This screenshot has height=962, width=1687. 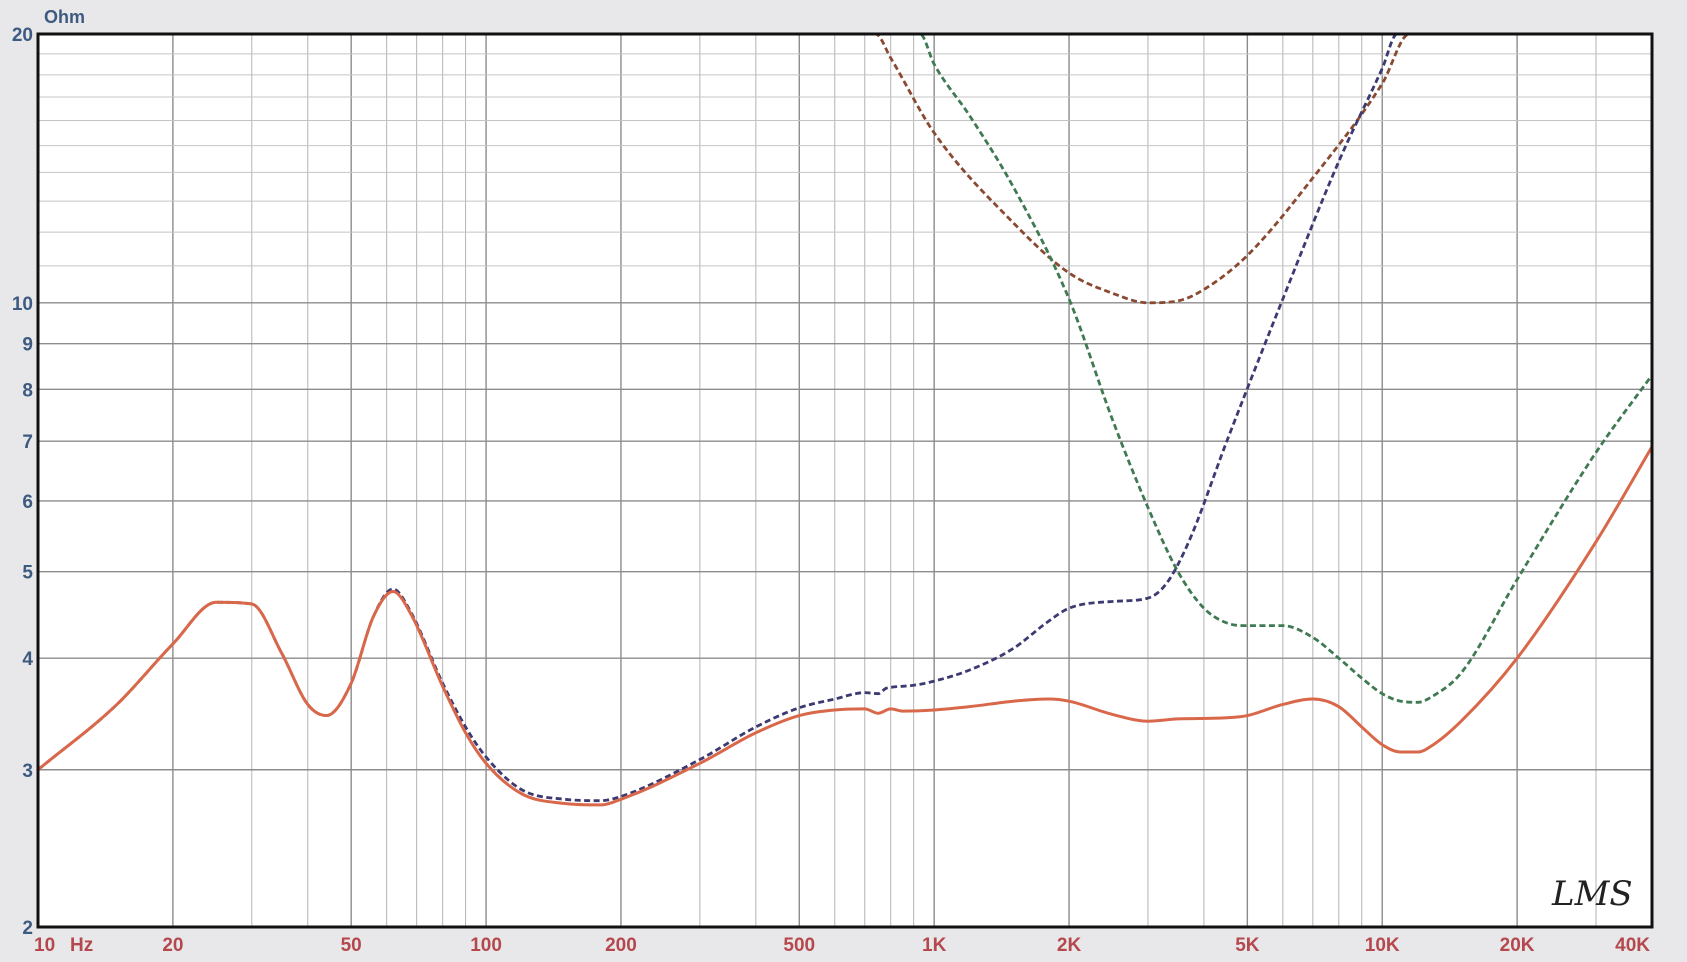 What do you see at coordinates (81, 945) in the screenshot?
I see `x-unit-label: Hz` at bounding box center [81, 945].